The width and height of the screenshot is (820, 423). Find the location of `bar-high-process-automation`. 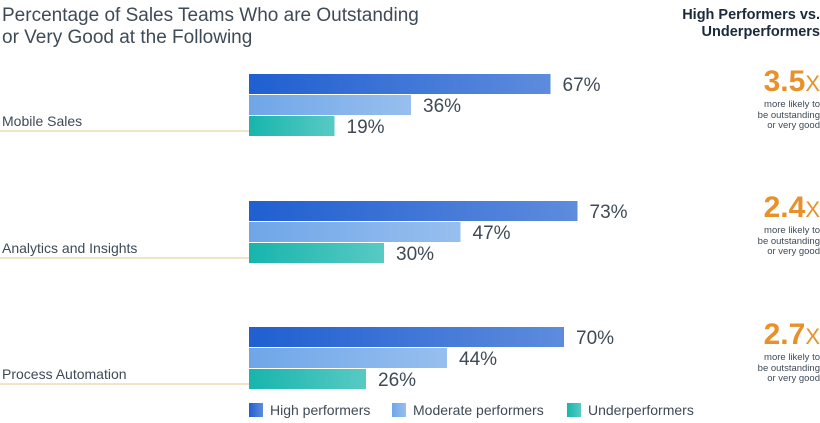

bar-high-process-automation is located at coordinates (406, 337).